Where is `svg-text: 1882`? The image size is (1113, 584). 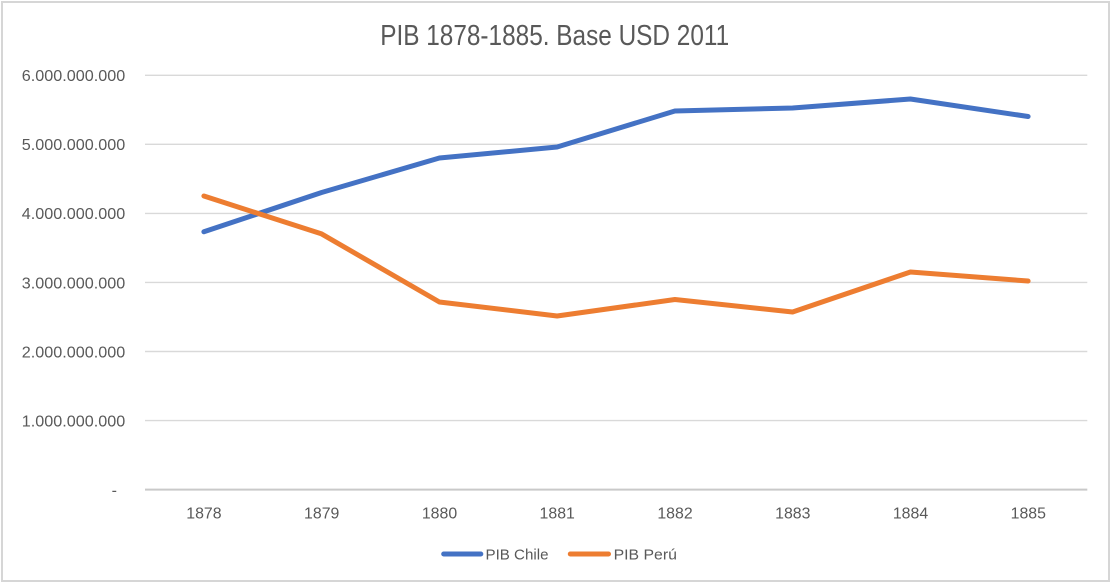
svg-text: 1882 is located at coordinates (674, 514).